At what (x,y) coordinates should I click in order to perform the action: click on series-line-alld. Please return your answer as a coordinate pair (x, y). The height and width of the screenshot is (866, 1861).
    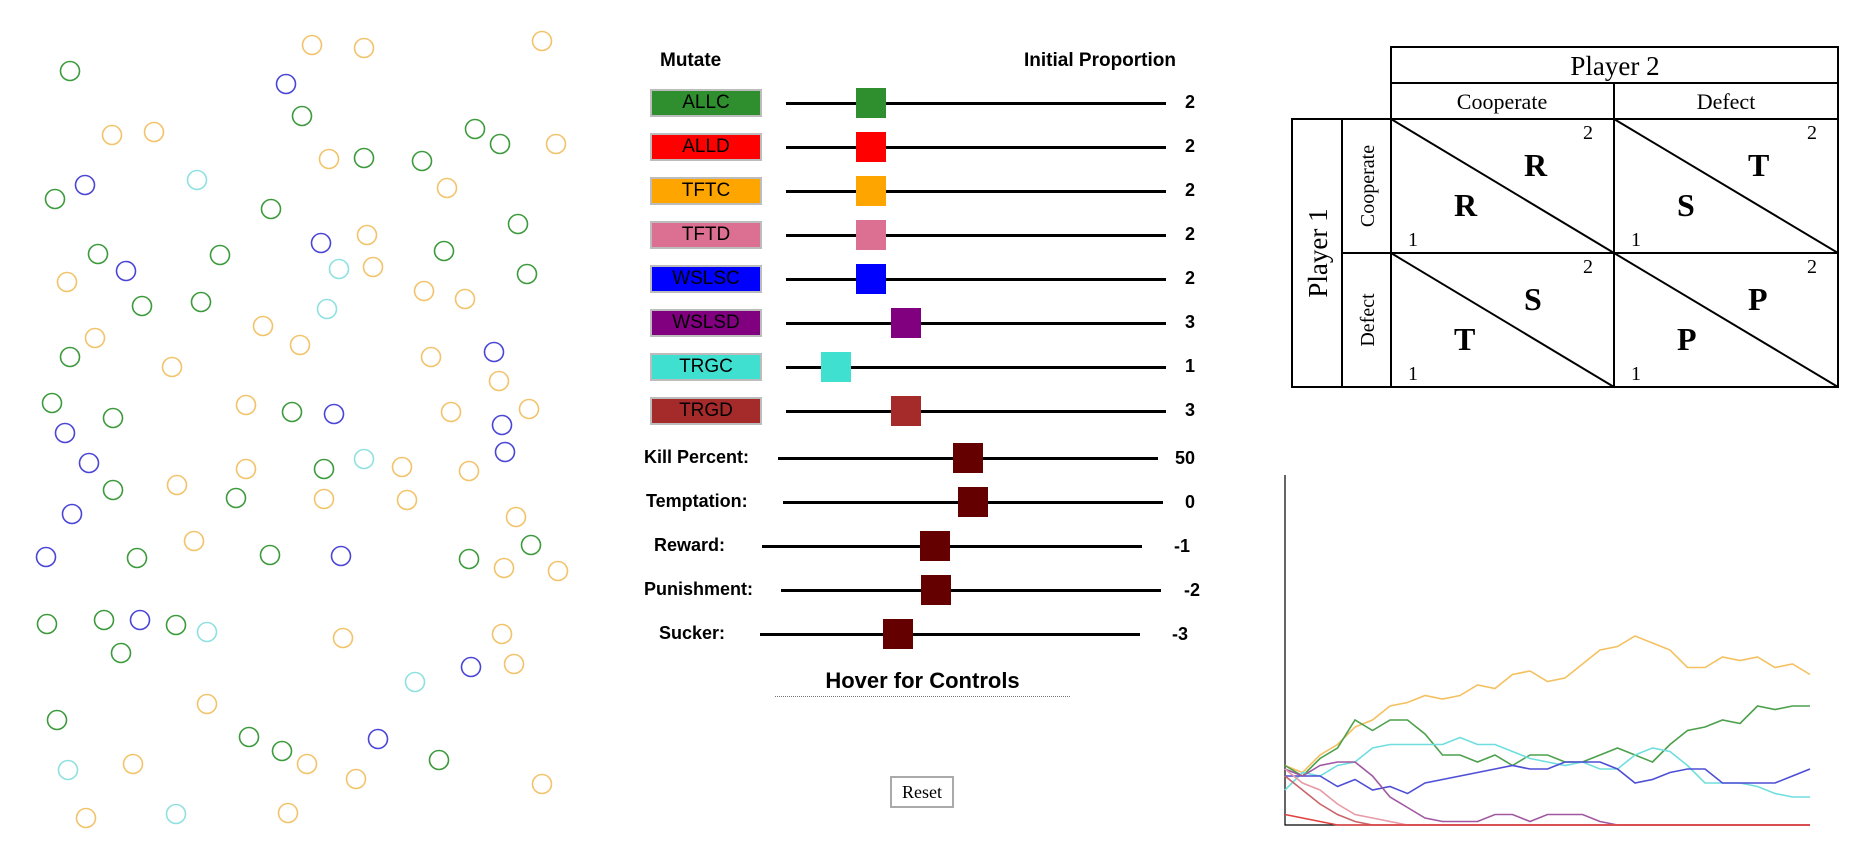
    Looking at the image, I should click on (1547, 819).